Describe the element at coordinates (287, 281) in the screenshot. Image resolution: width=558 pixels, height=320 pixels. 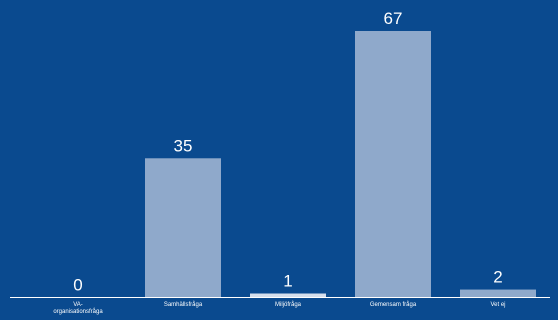
I see `data-label-2: 1` at that location.